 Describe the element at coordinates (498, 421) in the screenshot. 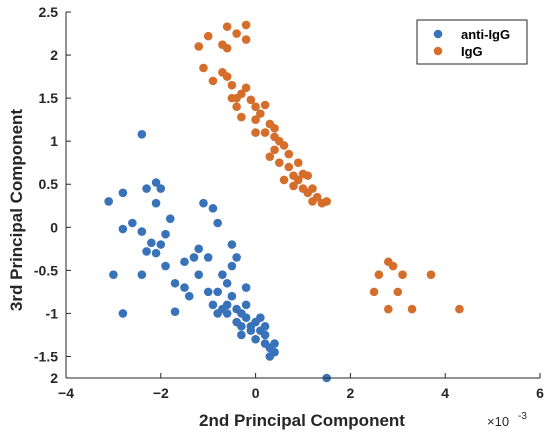

I see `x-exponent-label: ×10` at that location.